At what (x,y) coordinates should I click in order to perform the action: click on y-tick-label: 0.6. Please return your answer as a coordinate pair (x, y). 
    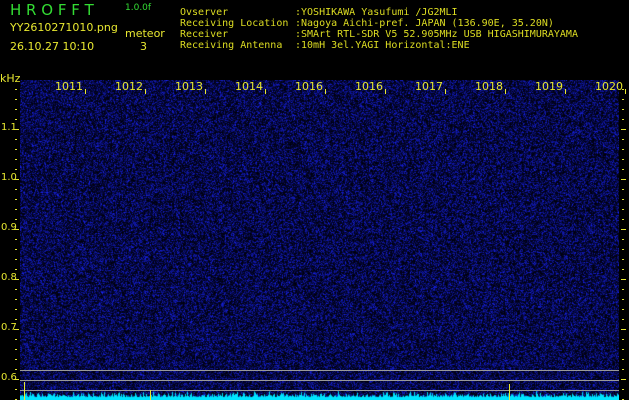
    Looking at the image, I should click on (9, 377).